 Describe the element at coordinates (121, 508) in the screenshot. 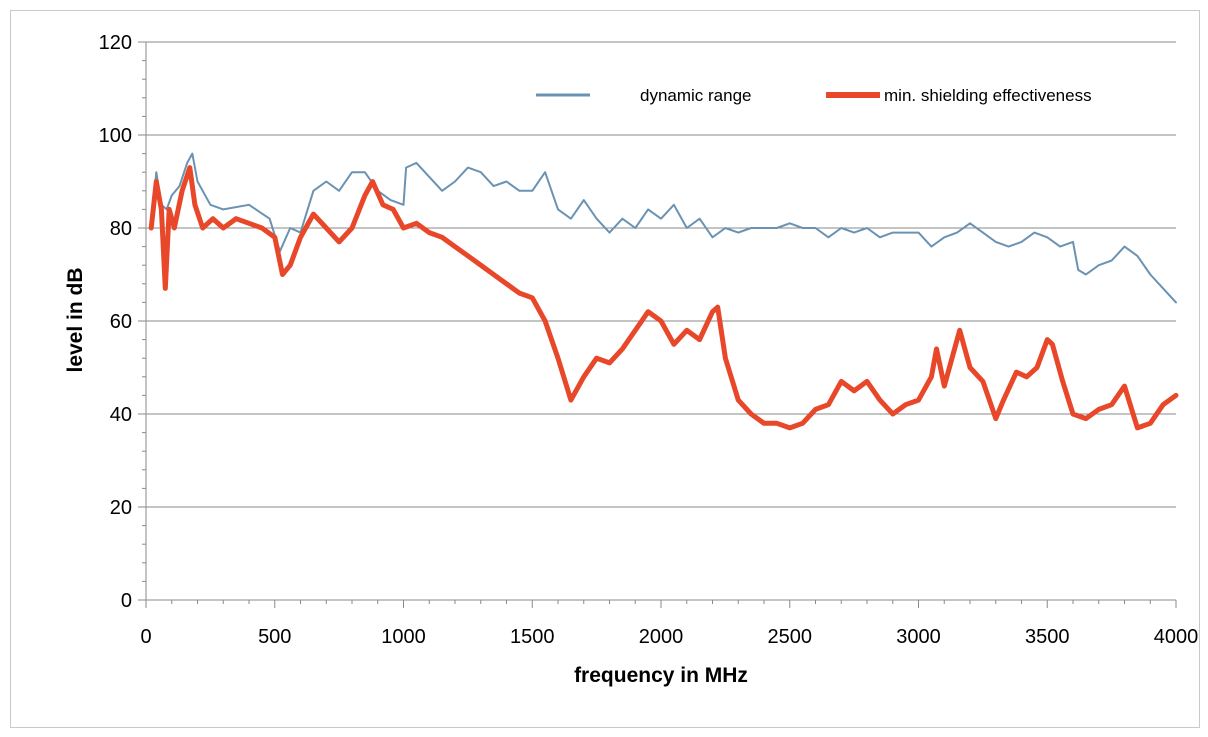

I see `y-tick-label-20: 20` at that location.